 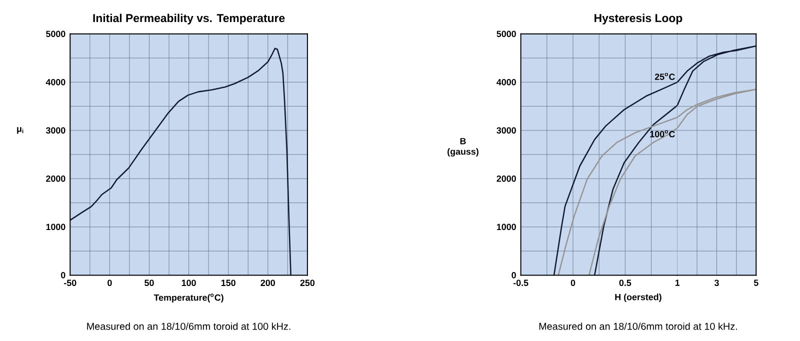 I want to click on text: Measured on an 18/10/6mm toroid at 100 kHz., so click(x=188, y=326).